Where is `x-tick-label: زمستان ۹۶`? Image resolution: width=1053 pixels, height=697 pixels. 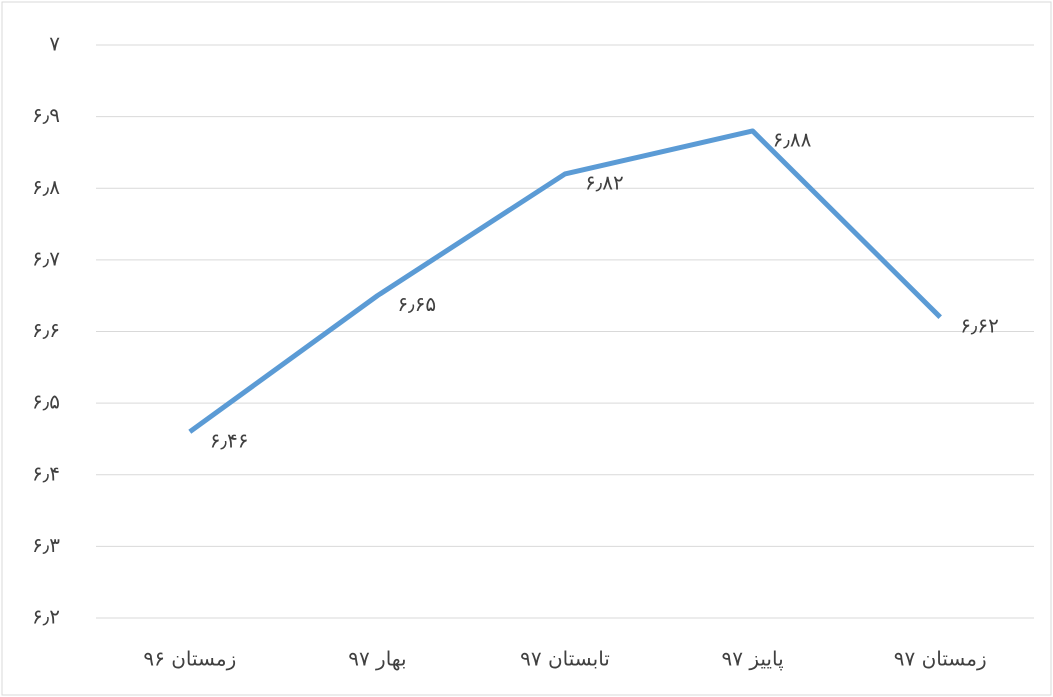 x-tick-label: زمستان ۹۶ is located at coordinates (189, 659).